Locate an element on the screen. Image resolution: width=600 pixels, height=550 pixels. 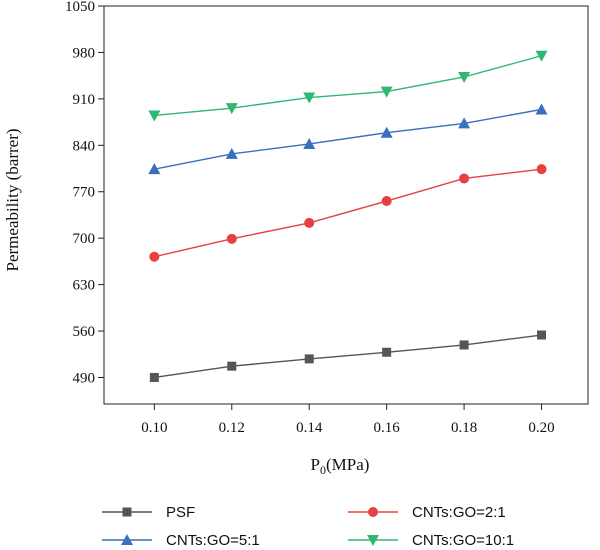
x-axis-label-subscript: 0 is located at coordinates (323, 470).